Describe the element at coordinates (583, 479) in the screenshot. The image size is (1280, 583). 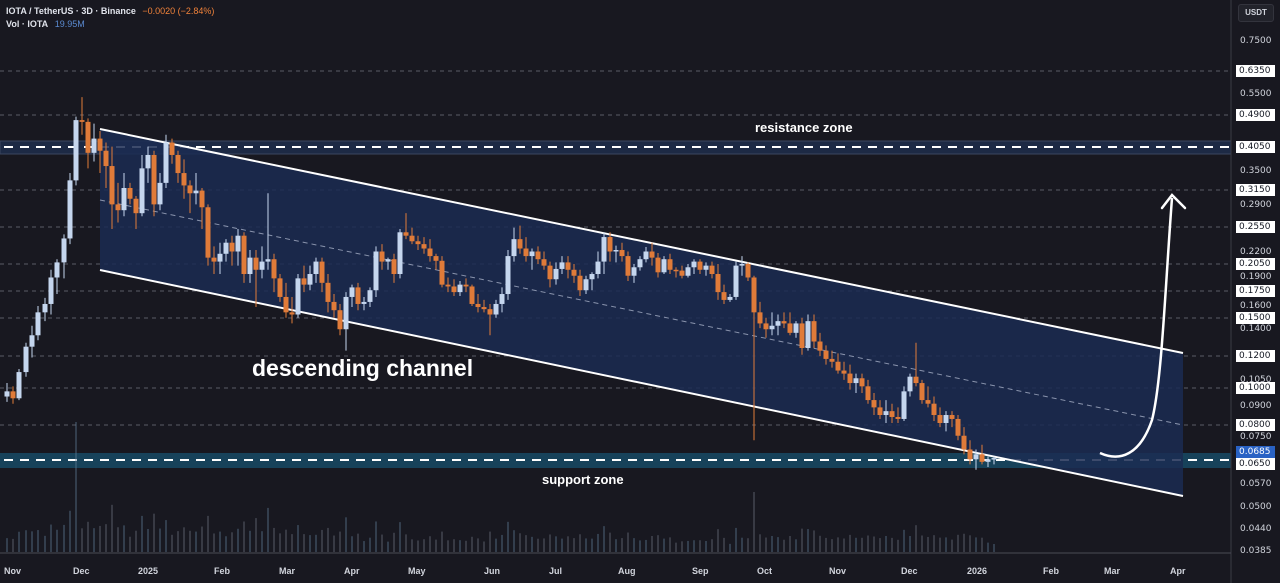
I see `support-zone-label: support zone` at that location.